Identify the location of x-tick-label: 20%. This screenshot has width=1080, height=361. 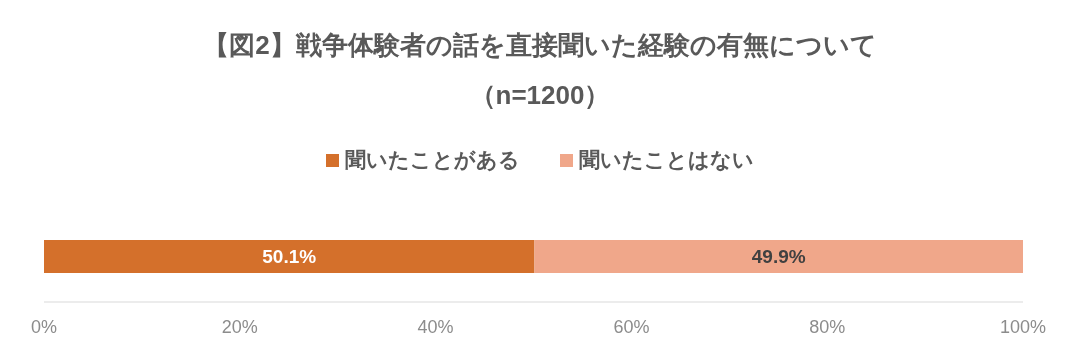
(239, 326).